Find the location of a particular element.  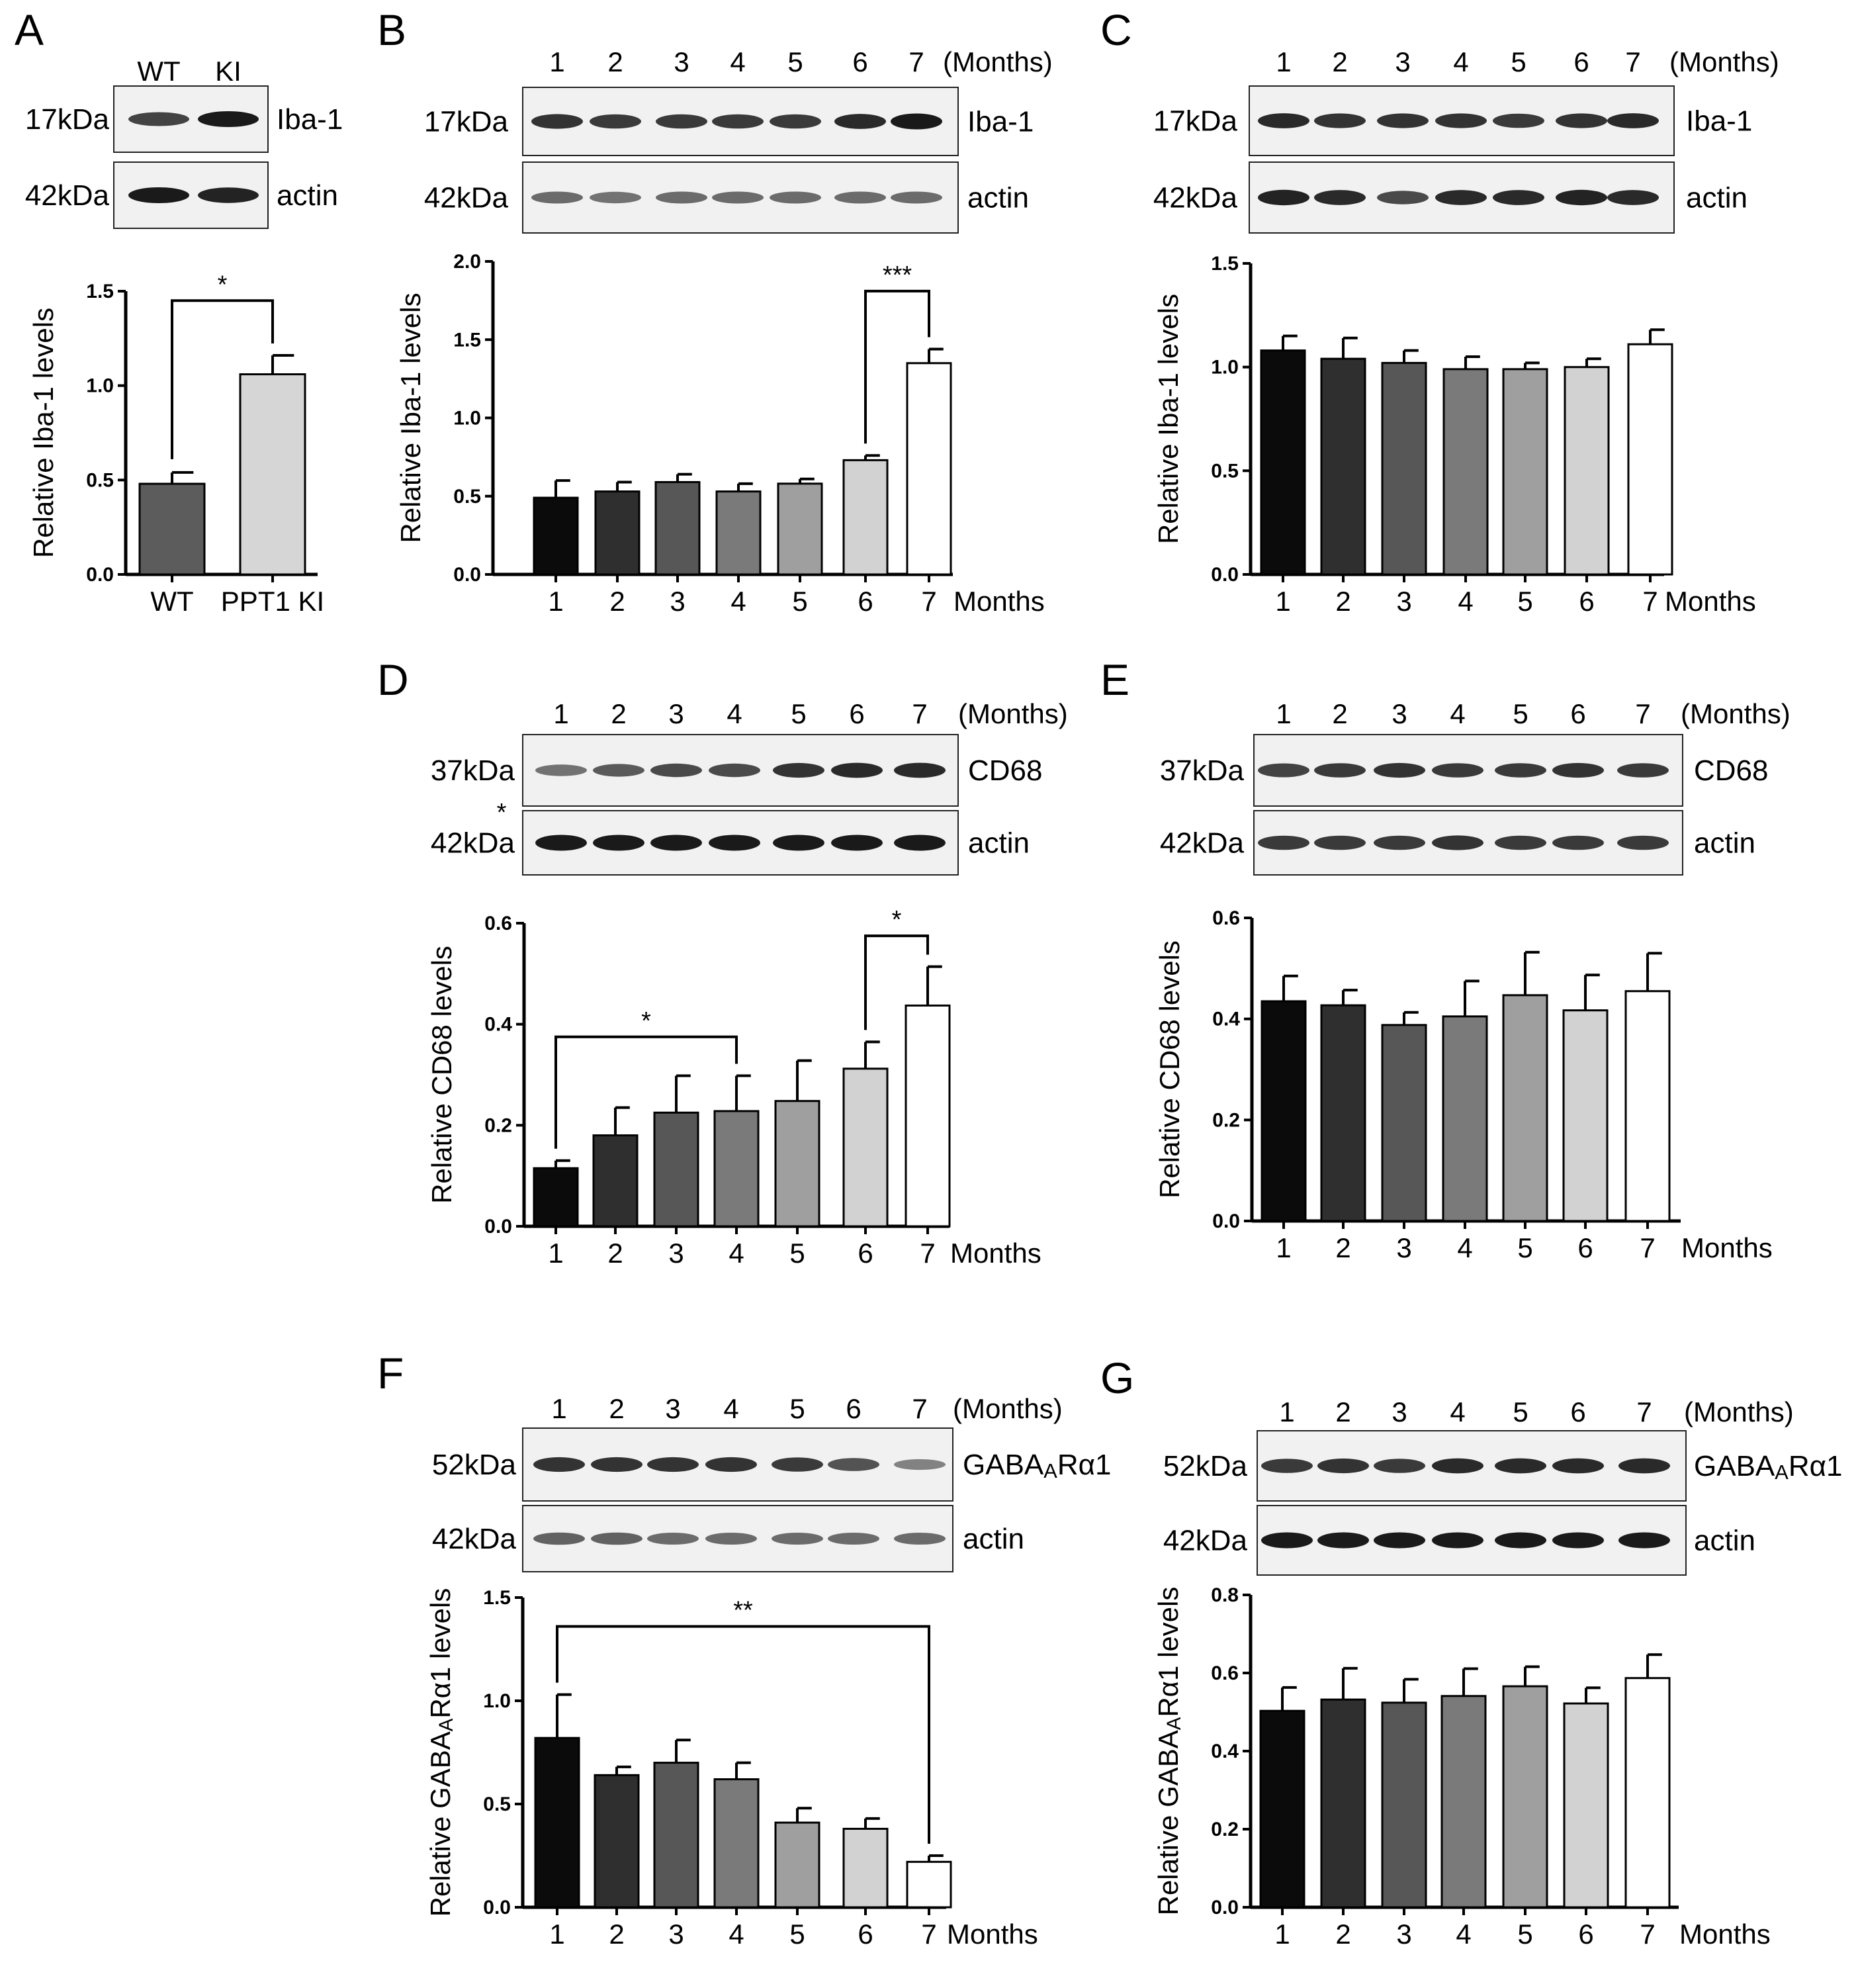

western-blot-panel-D: 37kDa CD68 42kDa actin 1 2 3 4 5 6 7 (Months) * D is located at coordinates (722, 765).